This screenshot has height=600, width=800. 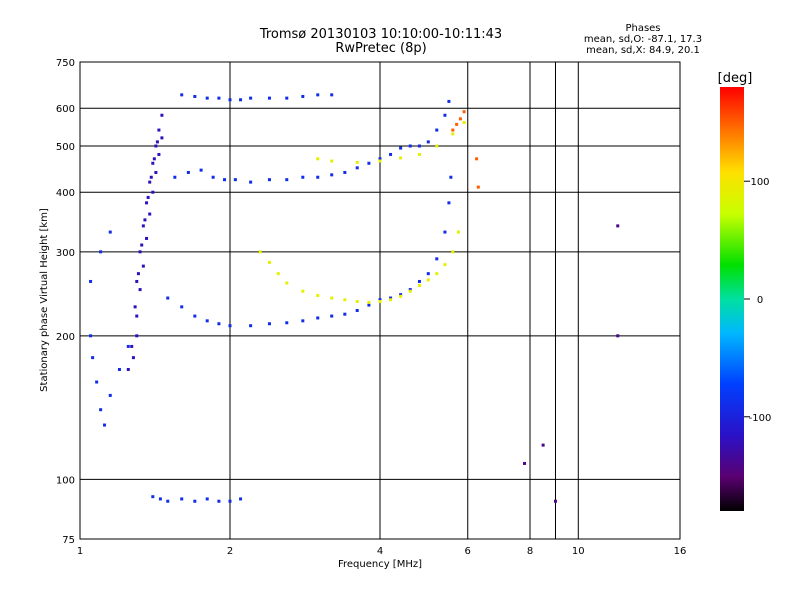 I want to click on y-tick-label: 300, so click(x=65, y=253).